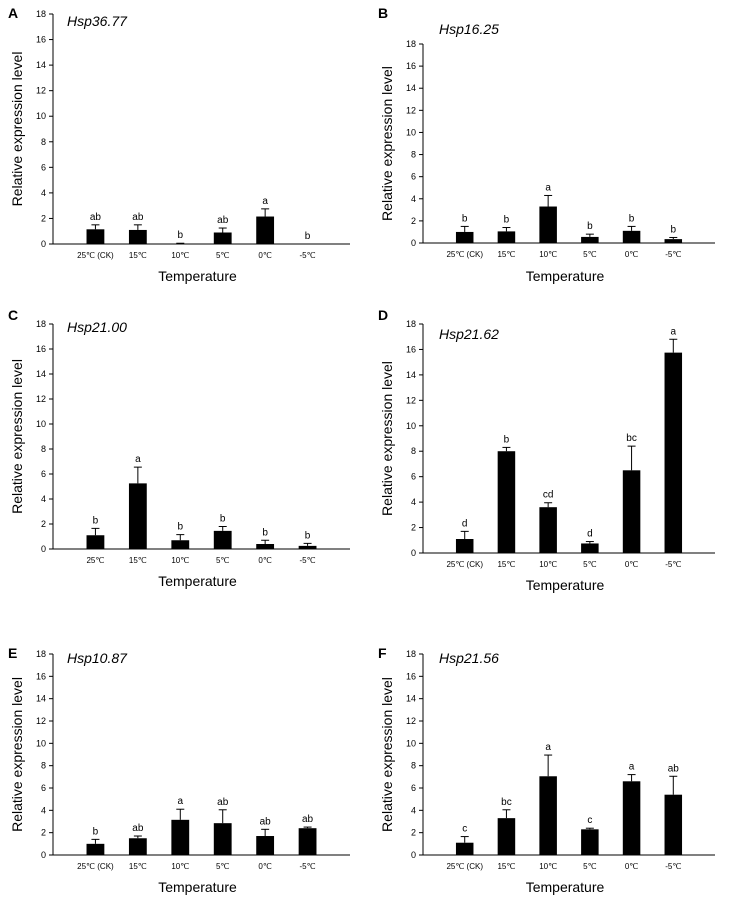  Describe the element at coordinates (411, 110) in the screenshot. I see `y-tick-label-b-12: 12` at that location.